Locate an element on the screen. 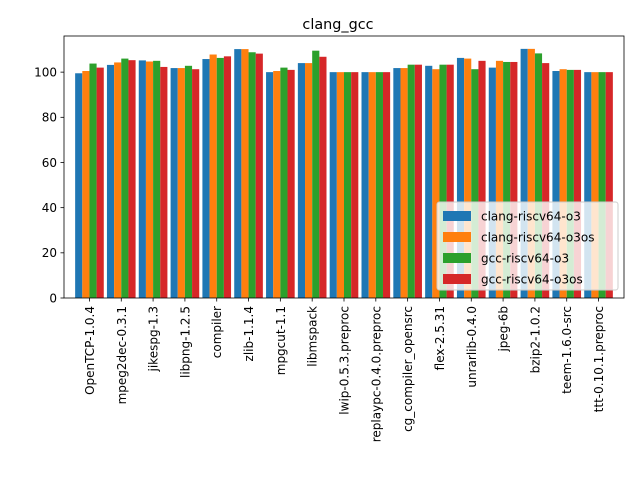  bar-gcc-riscv64-o3os-jikespg-1.3 is located at coordinates (164, 182).